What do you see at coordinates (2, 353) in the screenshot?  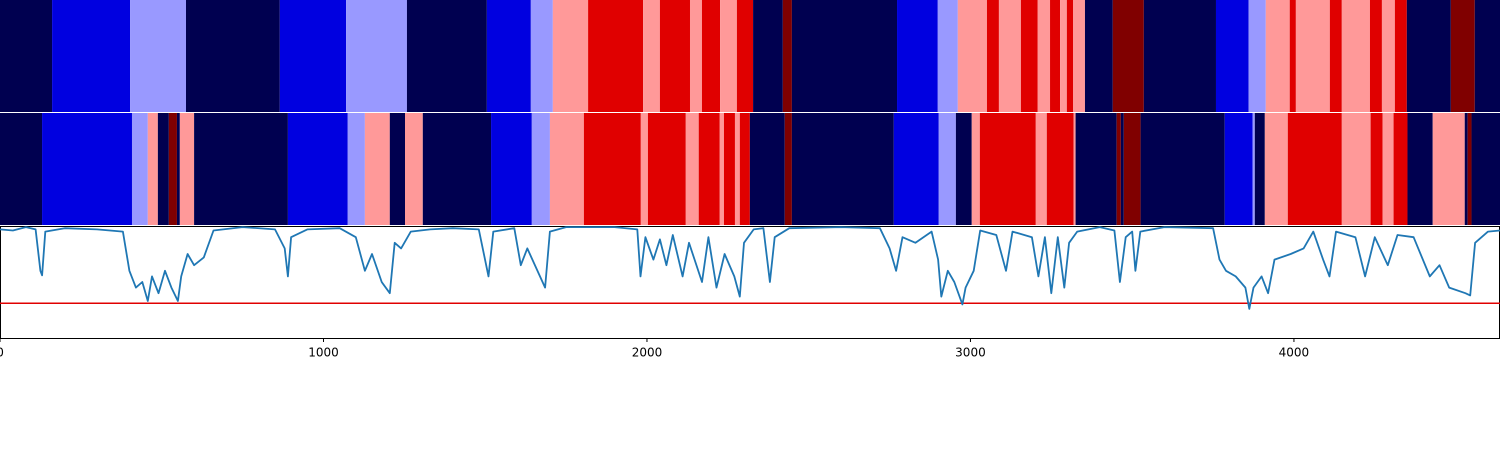 I see `x-tick-label: 0` at bounding box center [2, 353].